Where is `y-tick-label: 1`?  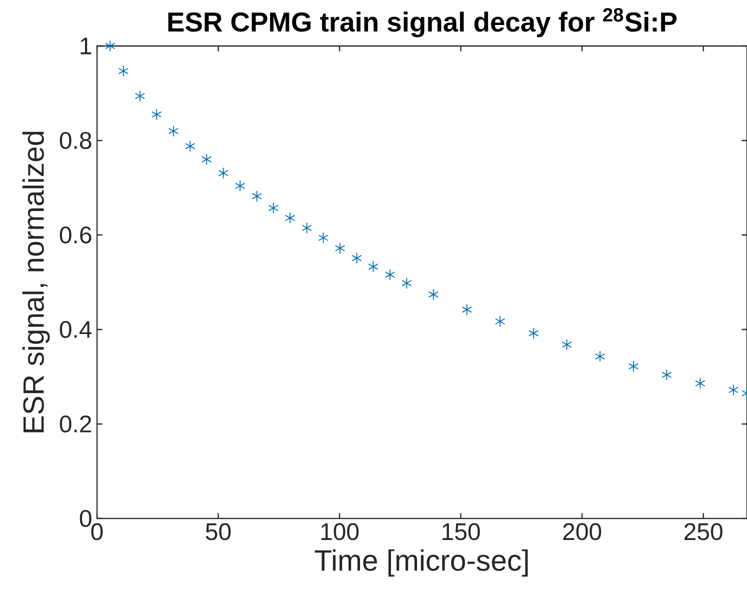 y-tick-label: 1 is located at coordinates (86, 46).